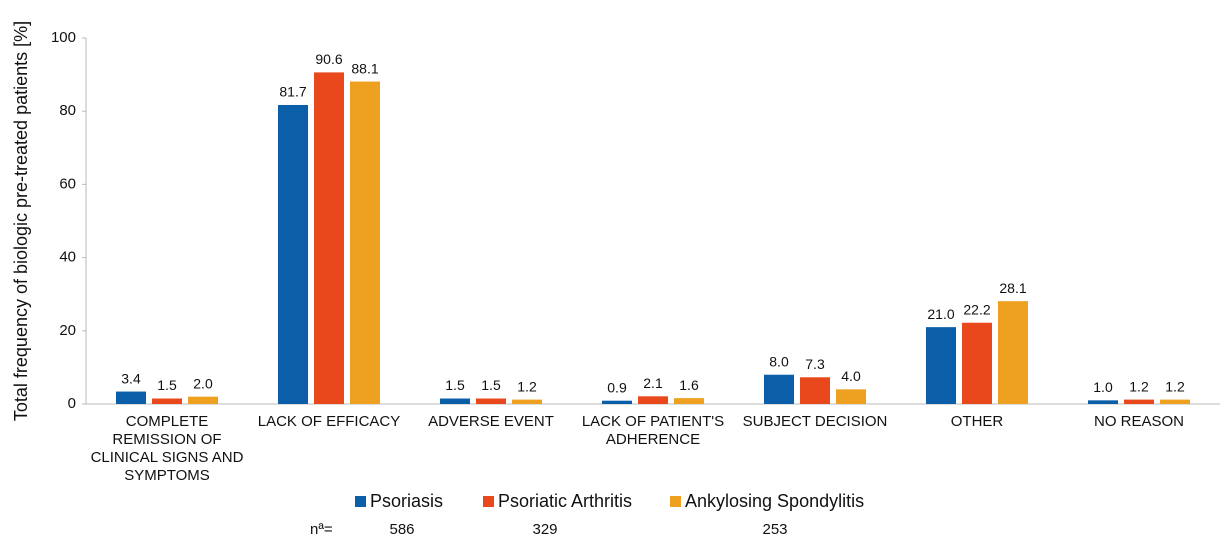 Image resolution: width=1225 pixels, height=544 pixels. What do you see at coordinates (203, 383) in the screenshot?
I see `value-label: 2.0` at bounding box center [203, 383].